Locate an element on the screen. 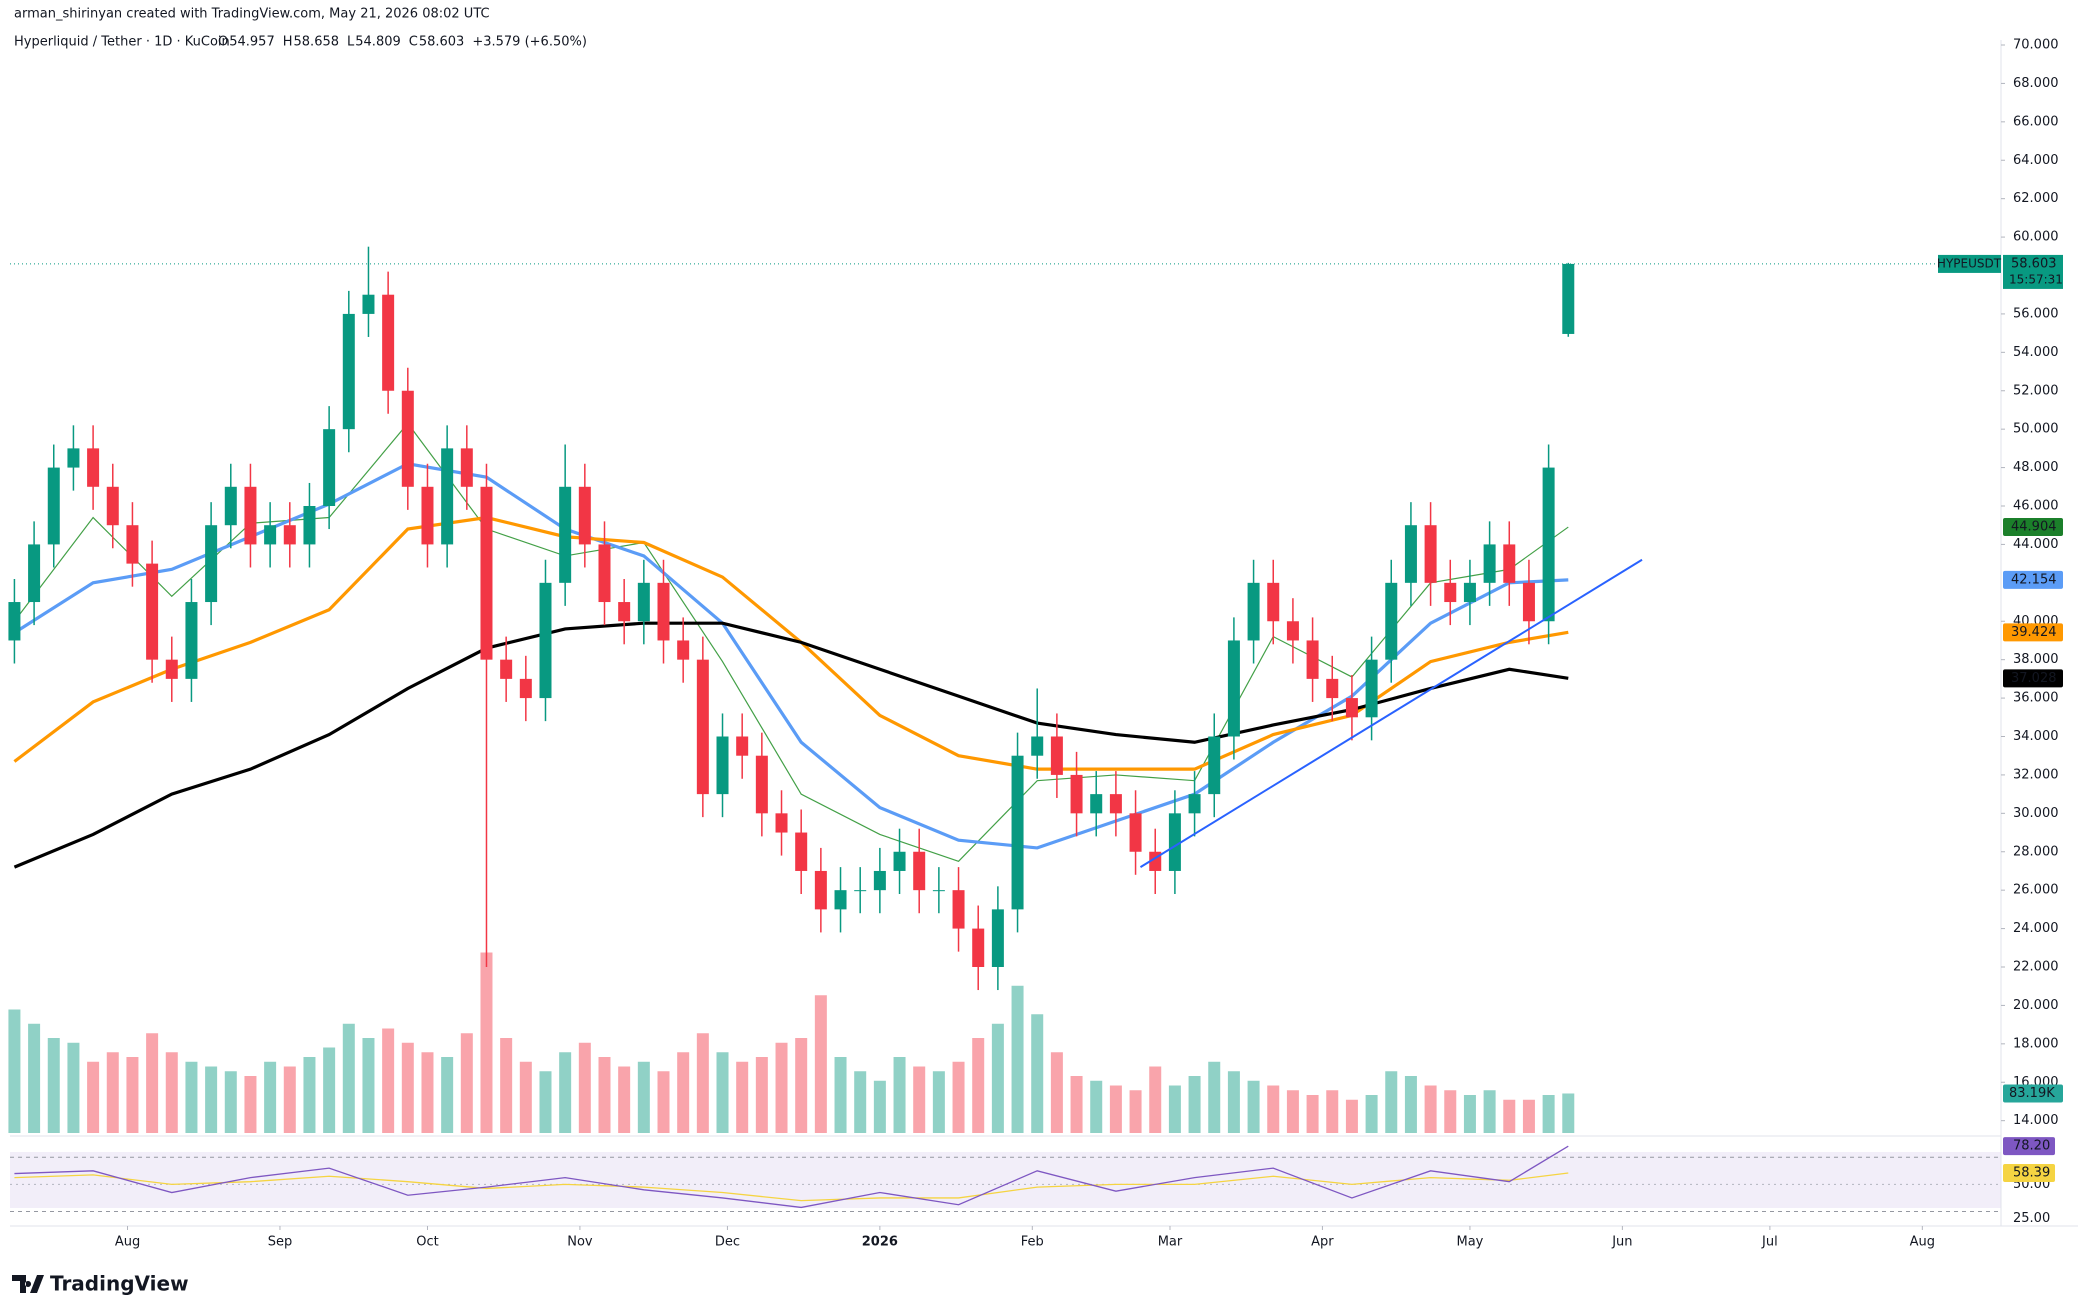 This screenshot has height=1314, width=2078. y-tick-label: 52.000 is located at coordinates (2036, 390).